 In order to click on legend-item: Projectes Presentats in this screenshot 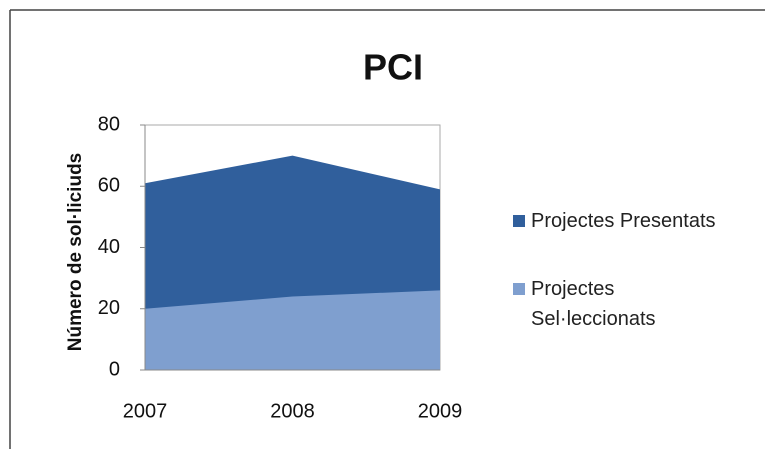, I will do `click(620, 221)`.